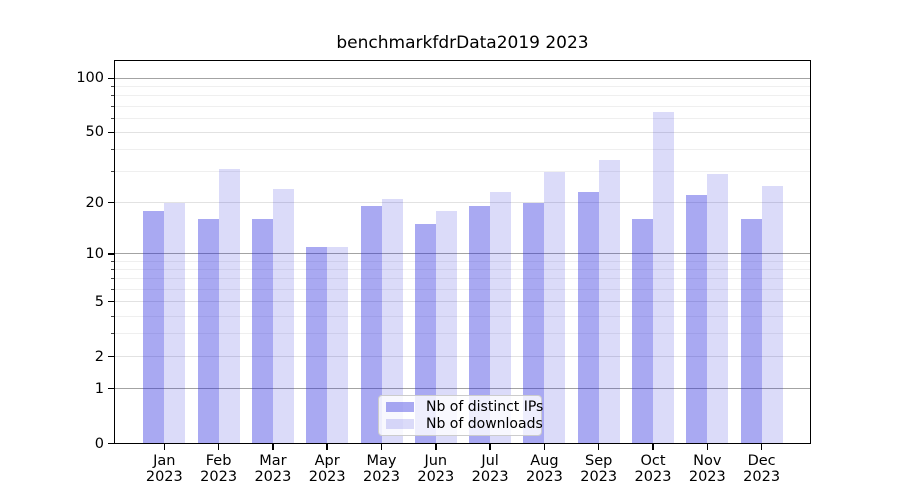 The width and height of the screenshot is (900, 500). Describe the element at coordinates (762, 469) in the screenshot. I see `x-tick-label: Dec 2023` at that location.